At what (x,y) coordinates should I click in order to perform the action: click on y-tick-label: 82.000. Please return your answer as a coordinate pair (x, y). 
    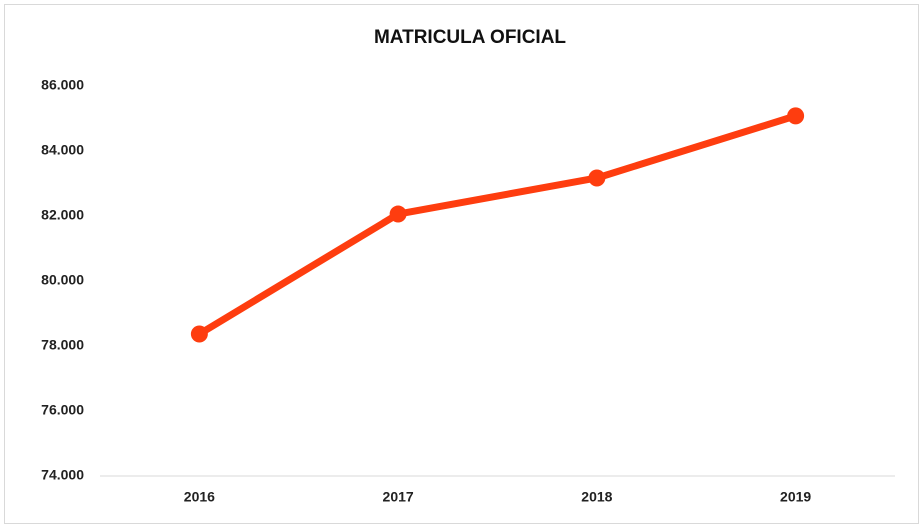
    Looking at the image, I should click on (62, 215).